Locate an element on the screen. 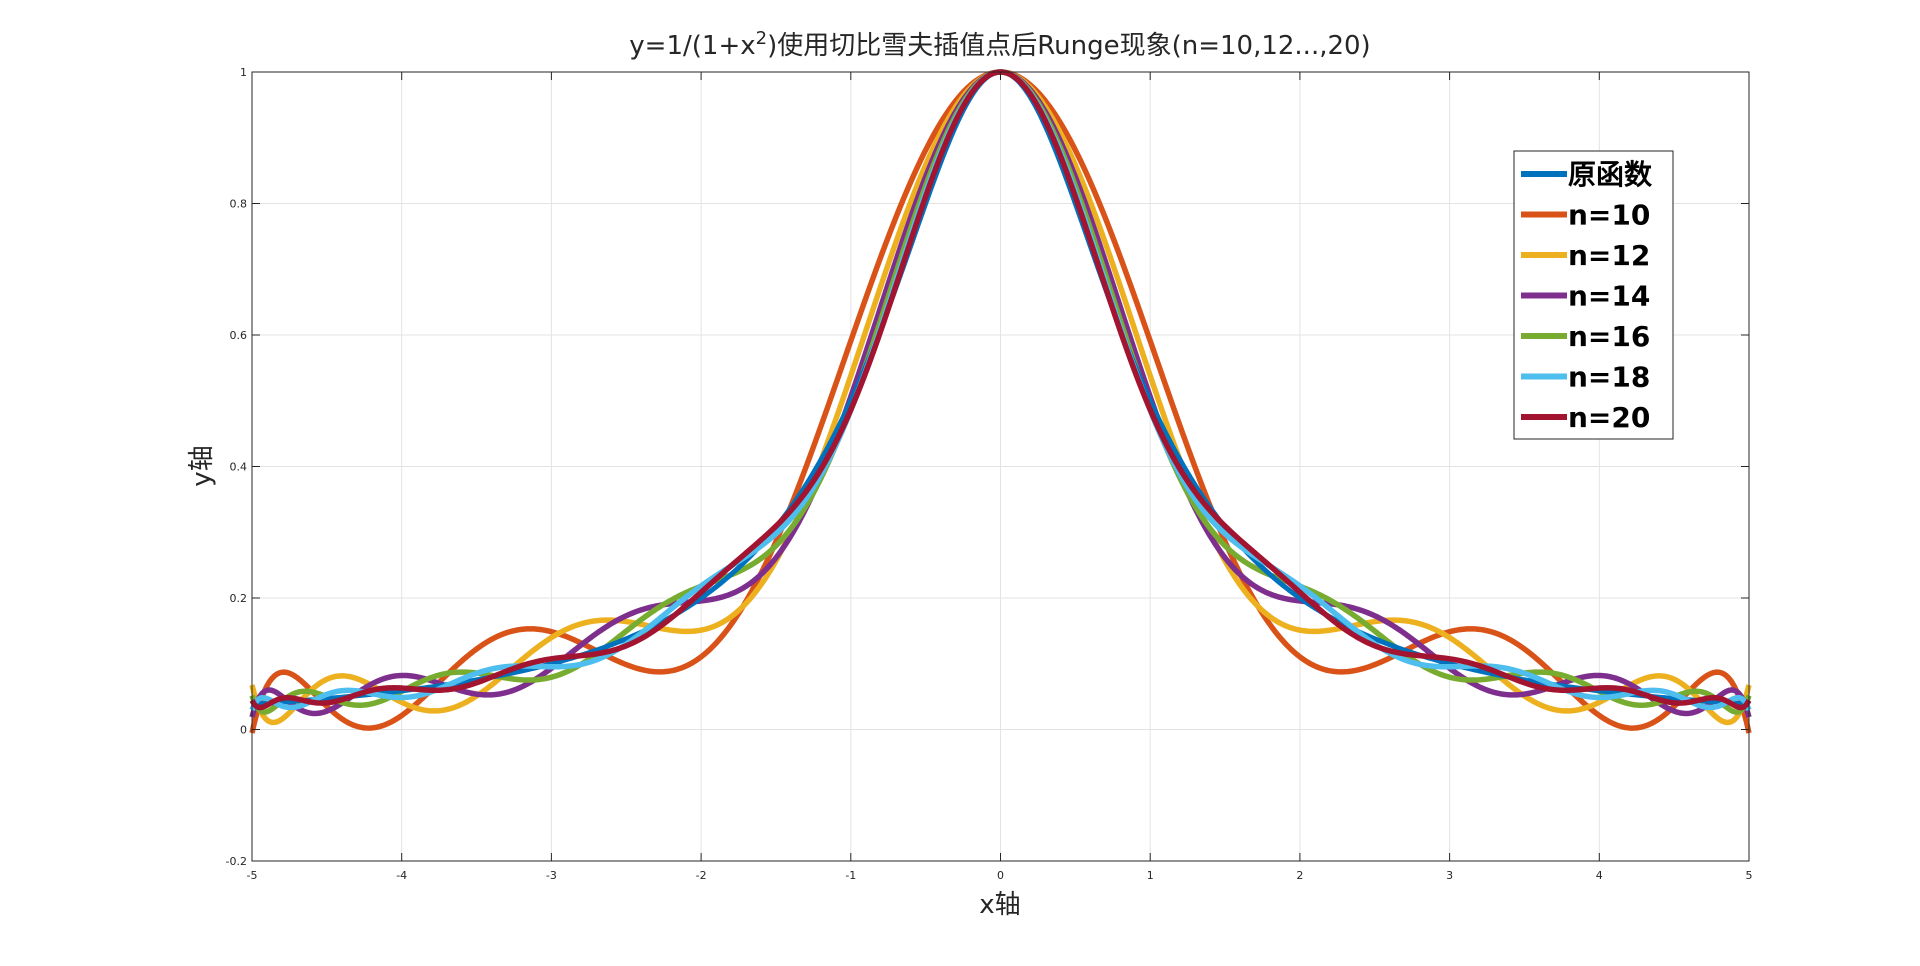  x-tick-label: -3 is located at coordinates (551, 875).